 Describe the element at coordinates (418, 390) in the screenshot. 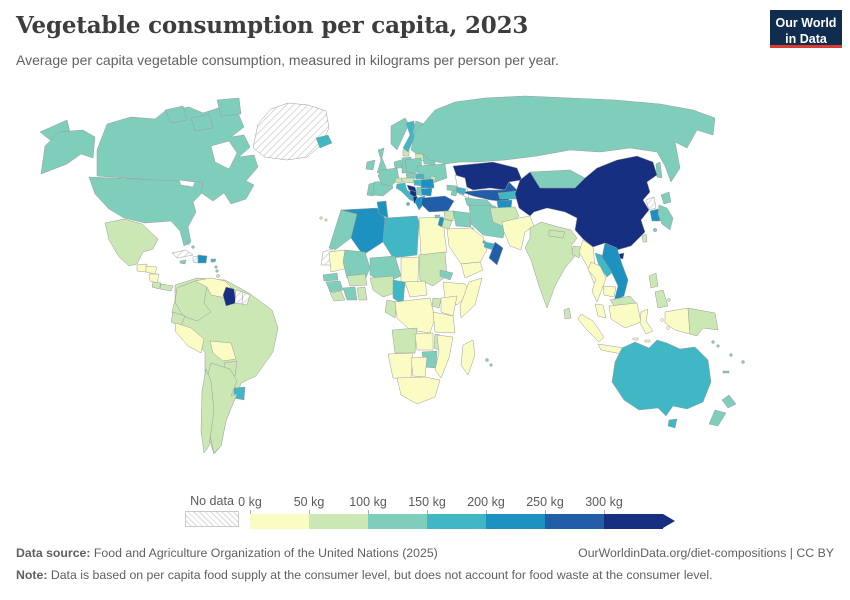

I see `country-south-africa` at that location.